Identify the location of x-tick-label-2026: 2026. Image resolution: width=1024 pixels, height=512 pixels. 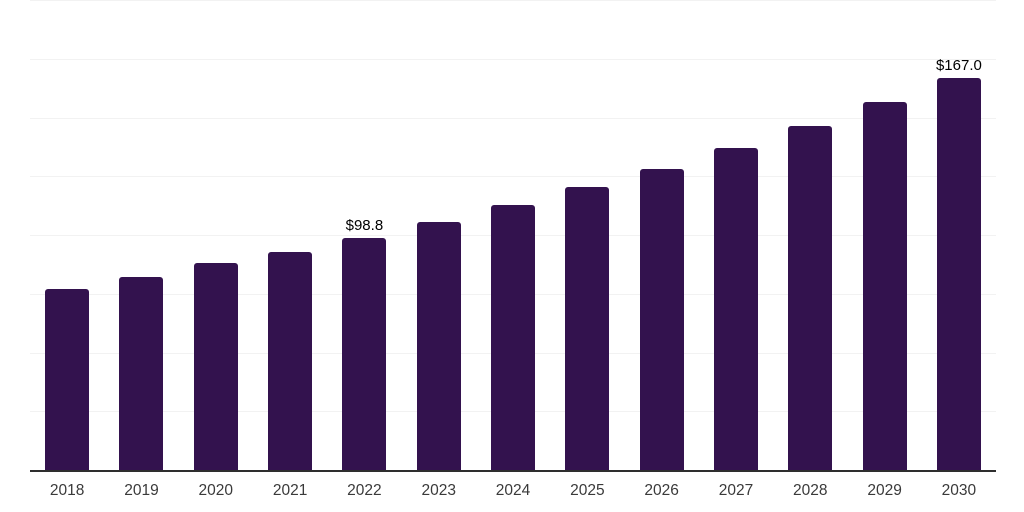
(661, 490).